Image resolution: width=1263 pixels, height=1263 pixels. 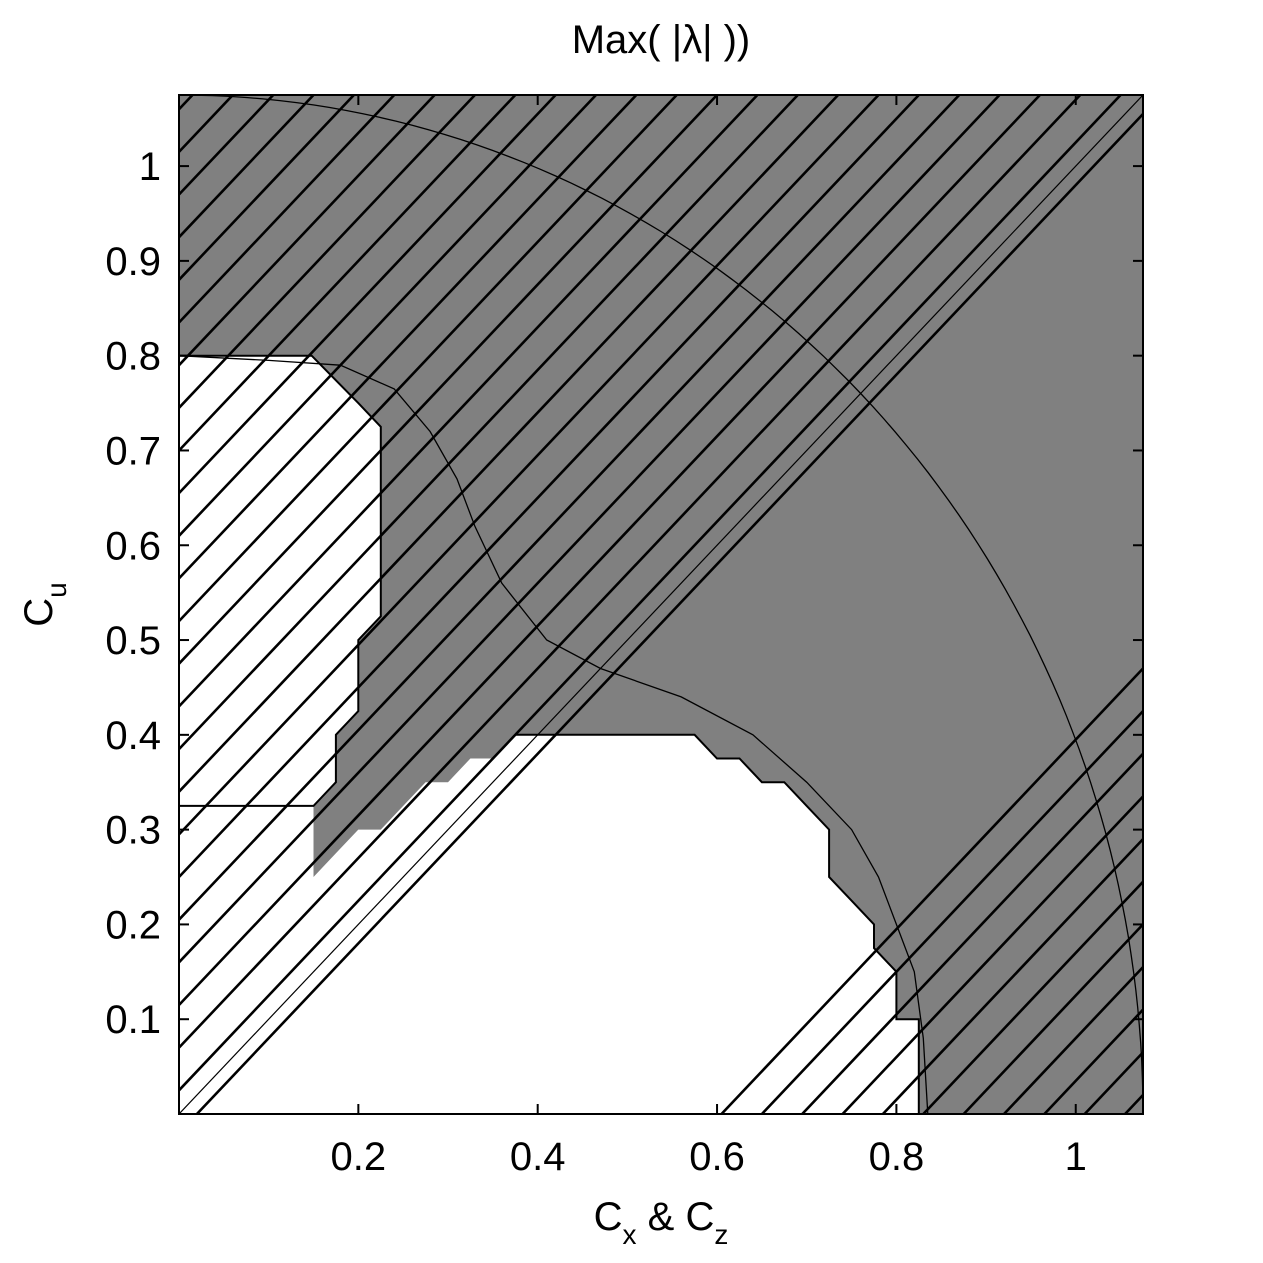 I want to click on x-tick-label: 0.8, so click(x=897, y=1157).